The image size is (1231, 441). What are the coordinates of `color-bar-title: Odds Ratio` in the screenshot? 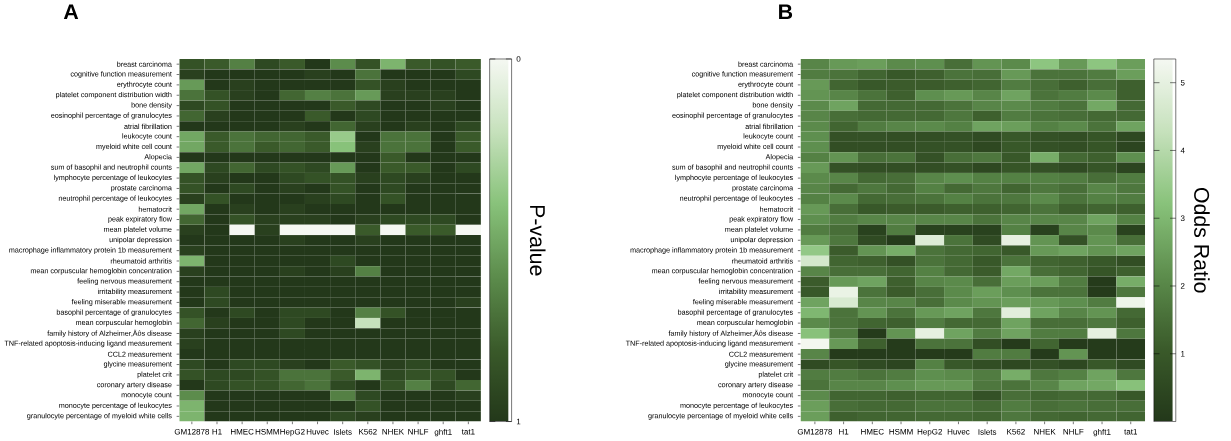 It's located at (1202, 240).